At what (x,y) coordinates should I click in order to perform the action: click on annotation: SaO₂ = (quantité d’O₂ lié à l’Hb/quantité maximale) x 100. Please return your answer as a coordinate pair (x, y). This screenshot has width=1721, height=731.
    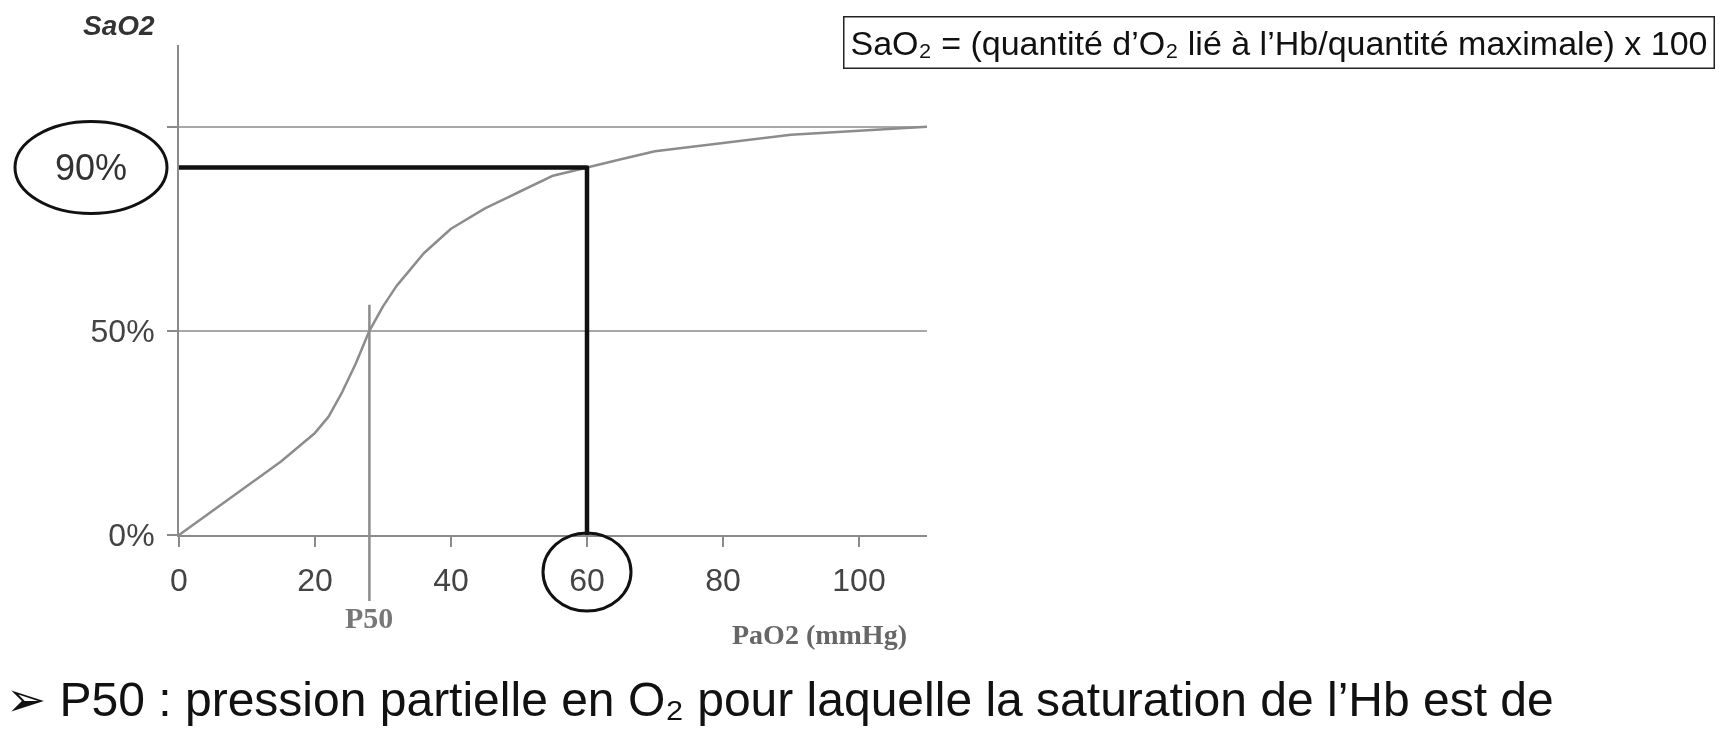
    Looking at the image, I should click on (1279, 42).